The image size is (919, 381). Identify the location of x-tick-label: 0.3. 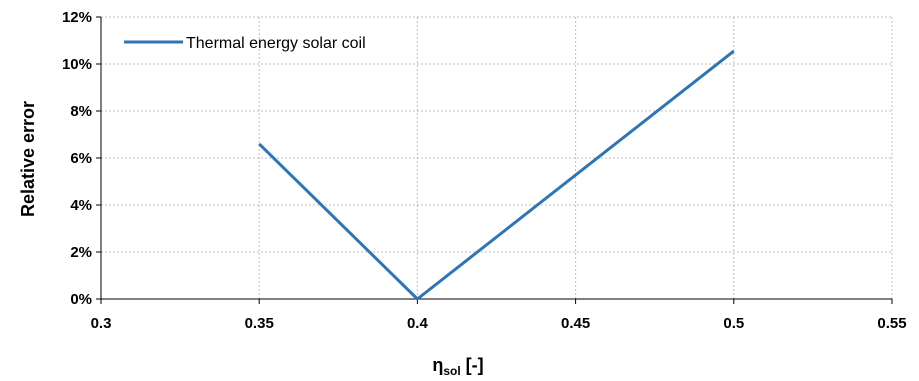
(101, 323).